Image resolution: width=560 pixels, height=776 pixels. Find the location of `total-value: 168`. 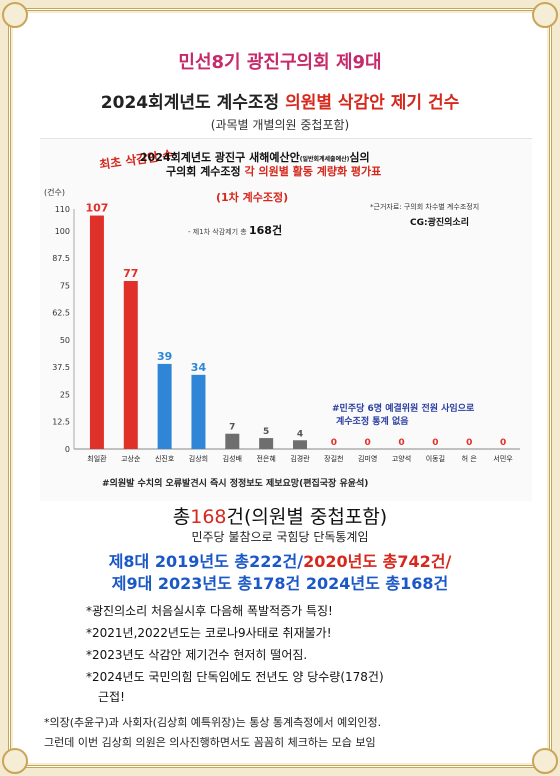

total-value: 168 is located at coordinates (208, 517).